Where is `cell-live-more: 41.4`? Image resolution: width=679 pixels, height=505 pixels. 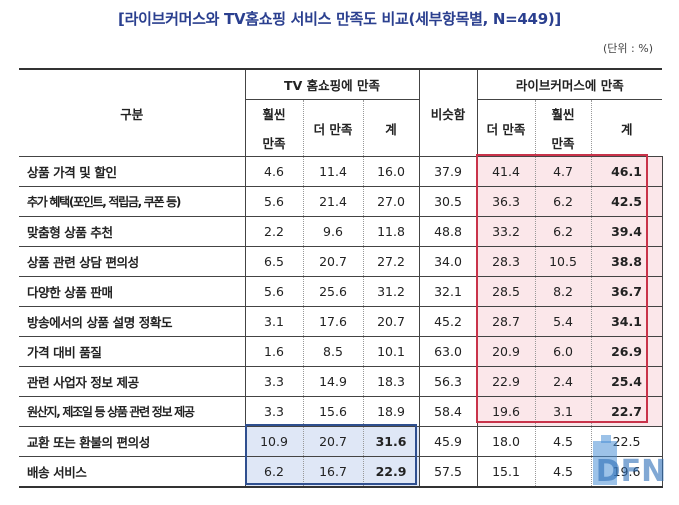
cell-live-more: 41.4 is located at coordinates (506, 171).